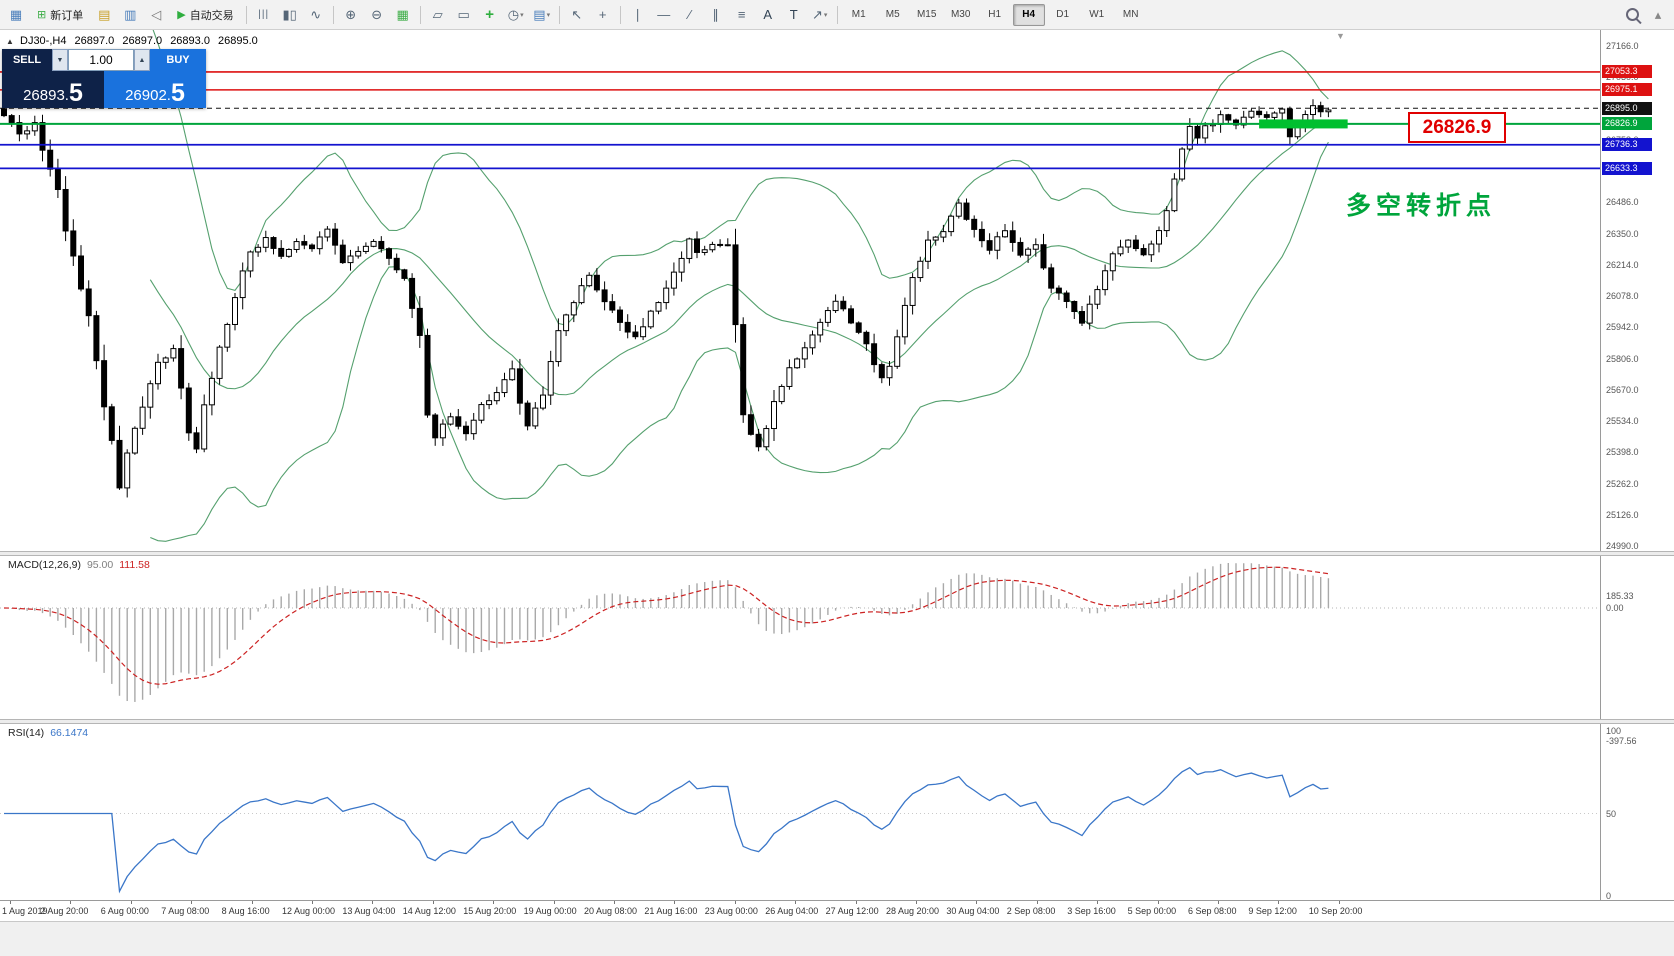 This screenshot has width=1674, height=956. Describe the element at coordinates (637, 14) in the screenshot. I see `vertical-line-icon: ∣` at that location.